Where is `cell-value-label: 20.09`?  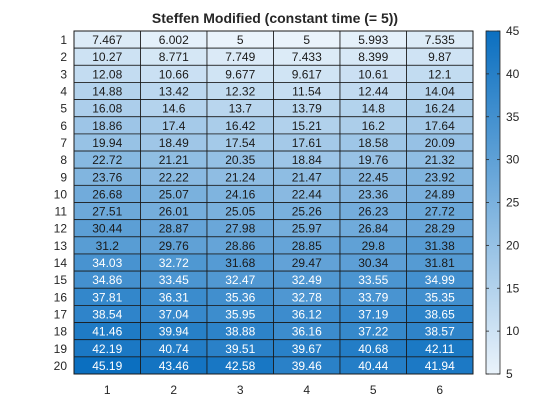
cell-value-label: 20.09 is located at coordinates (440, 143).